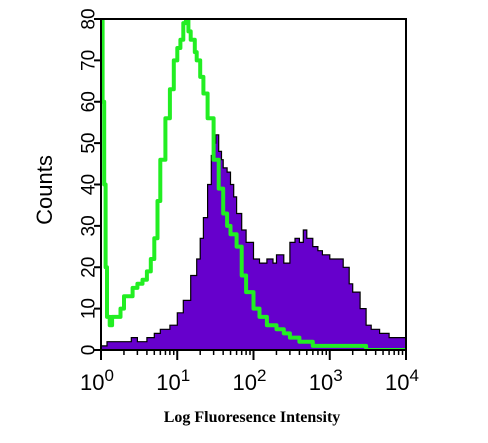 The image size is (488, 443). What do you see at coordinates (89, 225) in the screenshot?
I see `y-tick-label: 30` at bounding box center [89, 225].